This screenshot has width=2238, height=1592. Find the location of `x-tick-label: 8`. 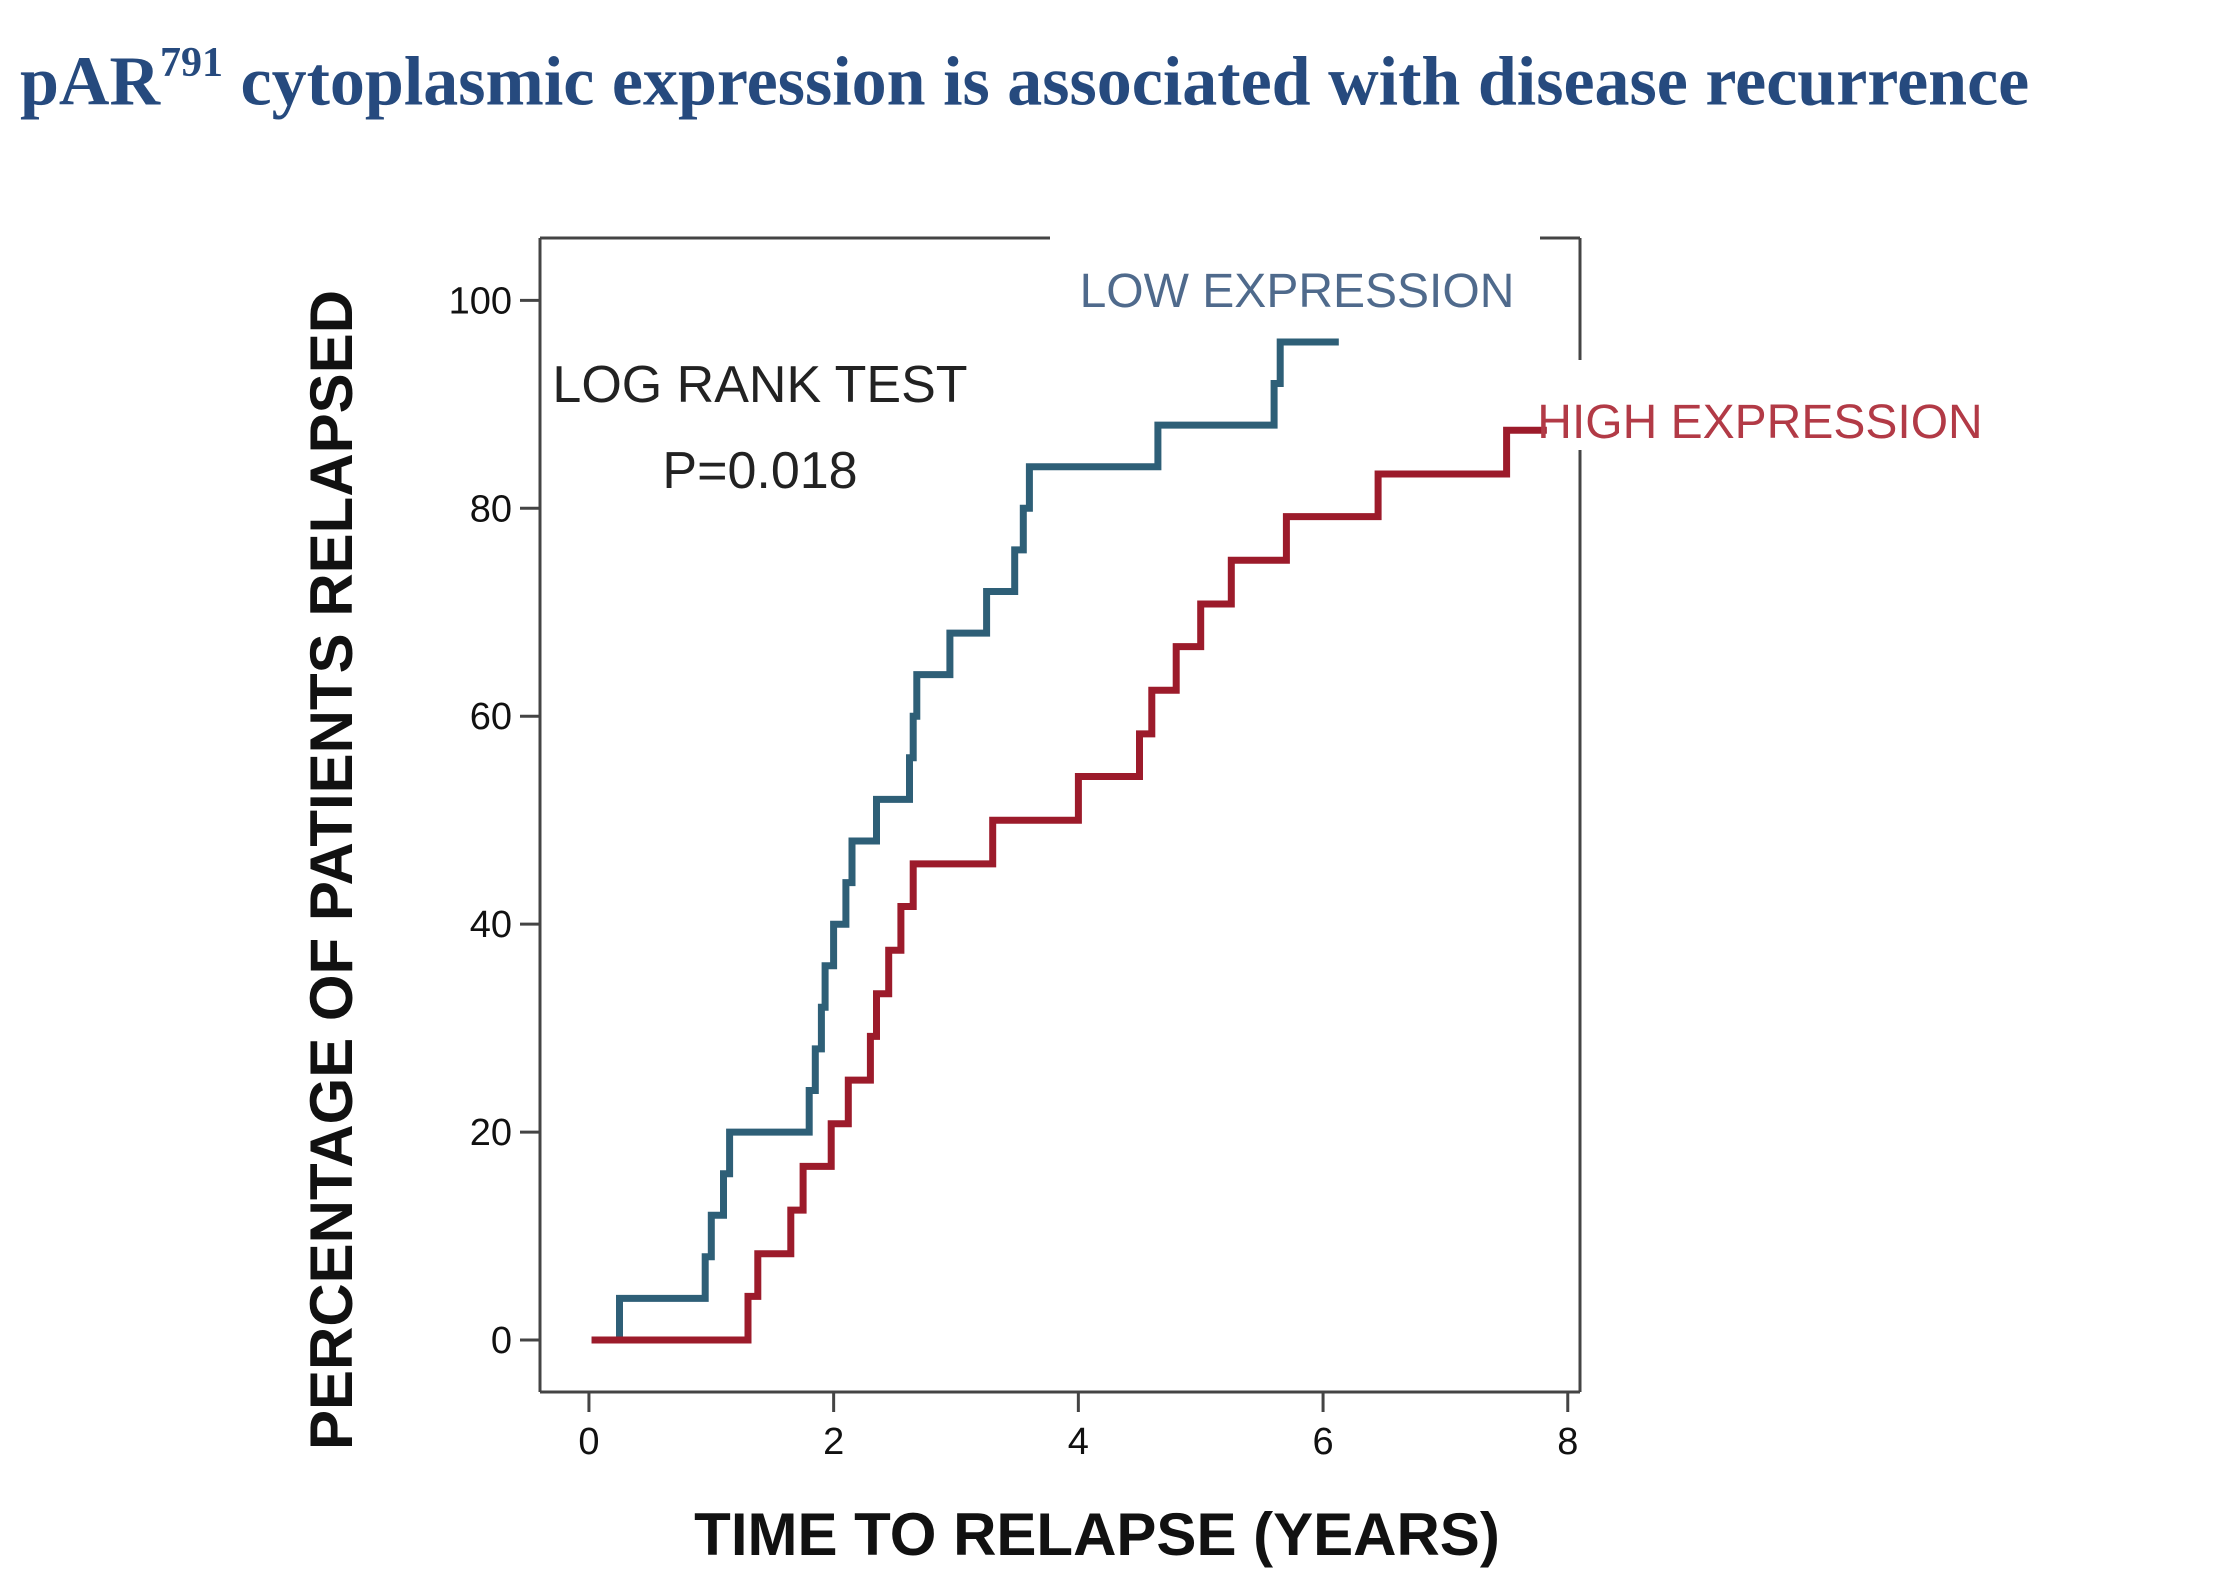

x-tick-label: 8 is located at coordinates (1567, 1442).